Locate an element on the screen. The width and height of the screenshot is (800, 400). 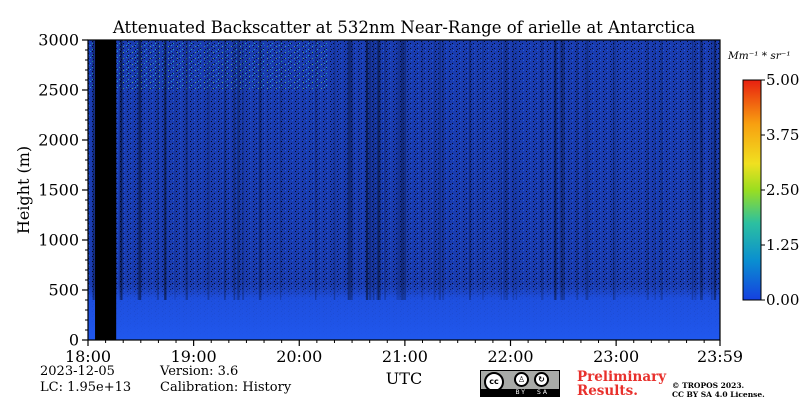
heatmap-upper-noise is located at coordinates (208, 65).